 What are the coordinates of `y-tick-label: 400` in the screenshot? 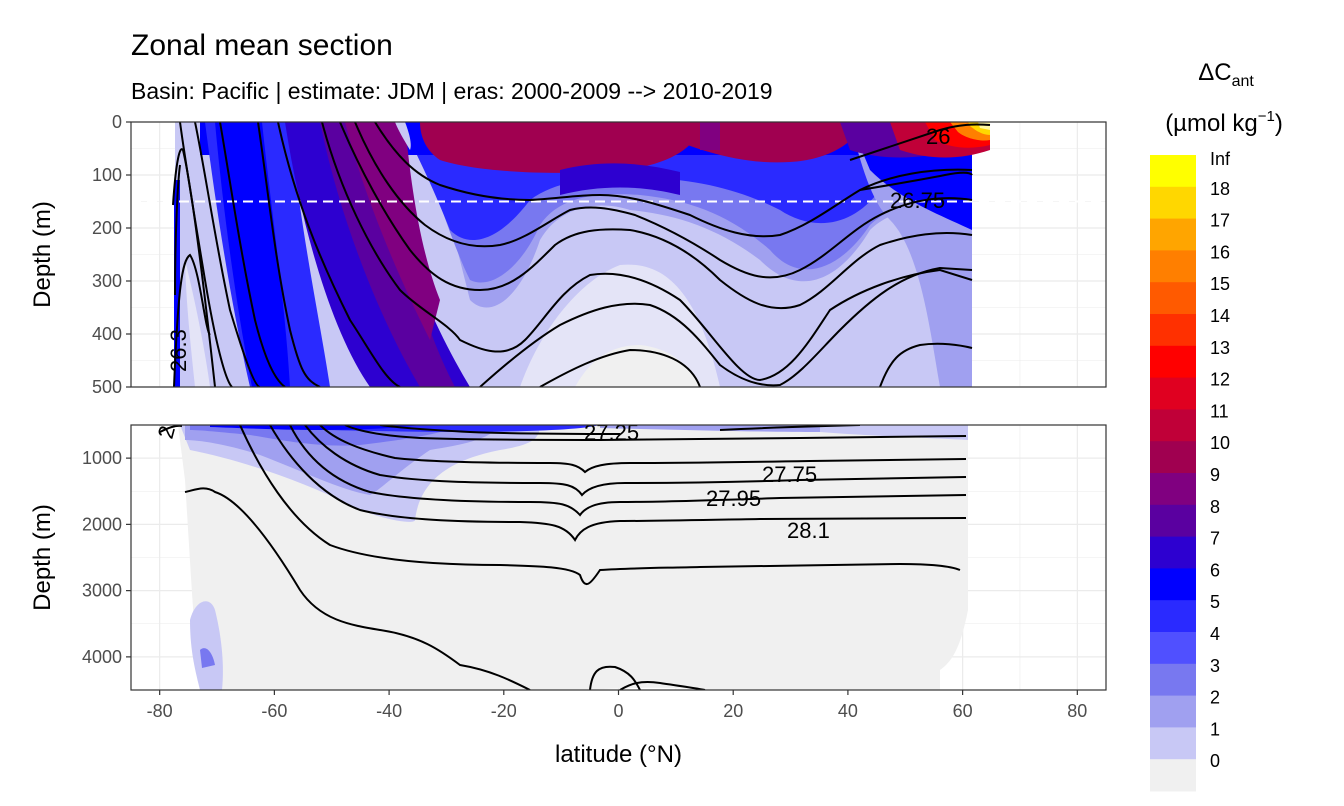 It's located at (107, 334).